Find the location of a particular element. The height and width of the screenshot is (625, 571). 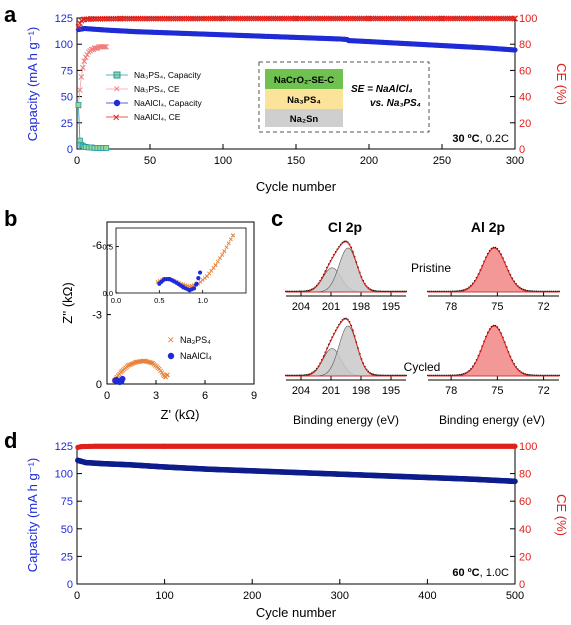

panel-a-ytick-left-label: 25 is located at coordinates (67, 124).